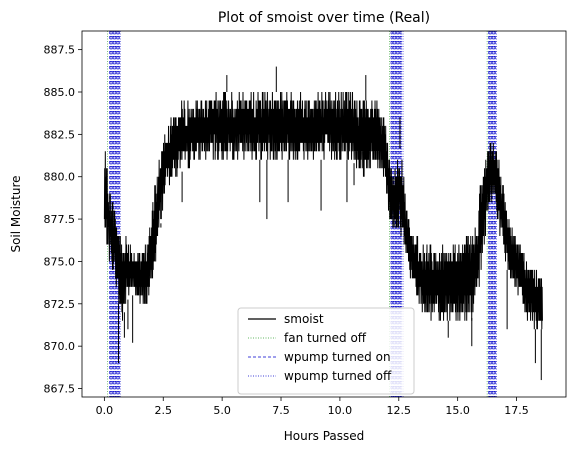 The image size is (585, 453). Describe the element at coordinates (324, 18) in the screenshot. I see `chart-title: Plot of smoist over time (Real)` at that location.